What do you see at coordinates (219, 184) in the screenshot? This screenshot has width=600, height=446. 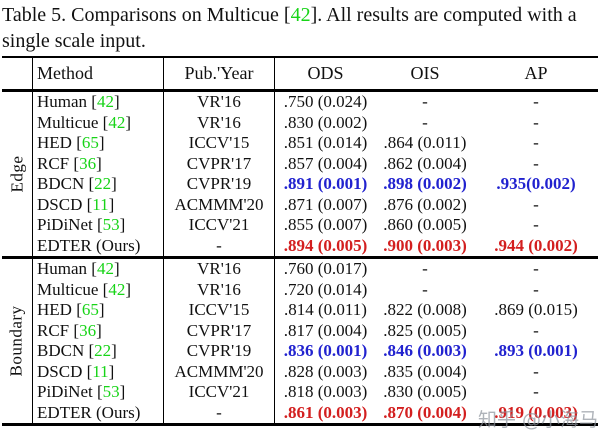 I see `pub-year-cell: CVPR'19` at bounding box center [219, 184].